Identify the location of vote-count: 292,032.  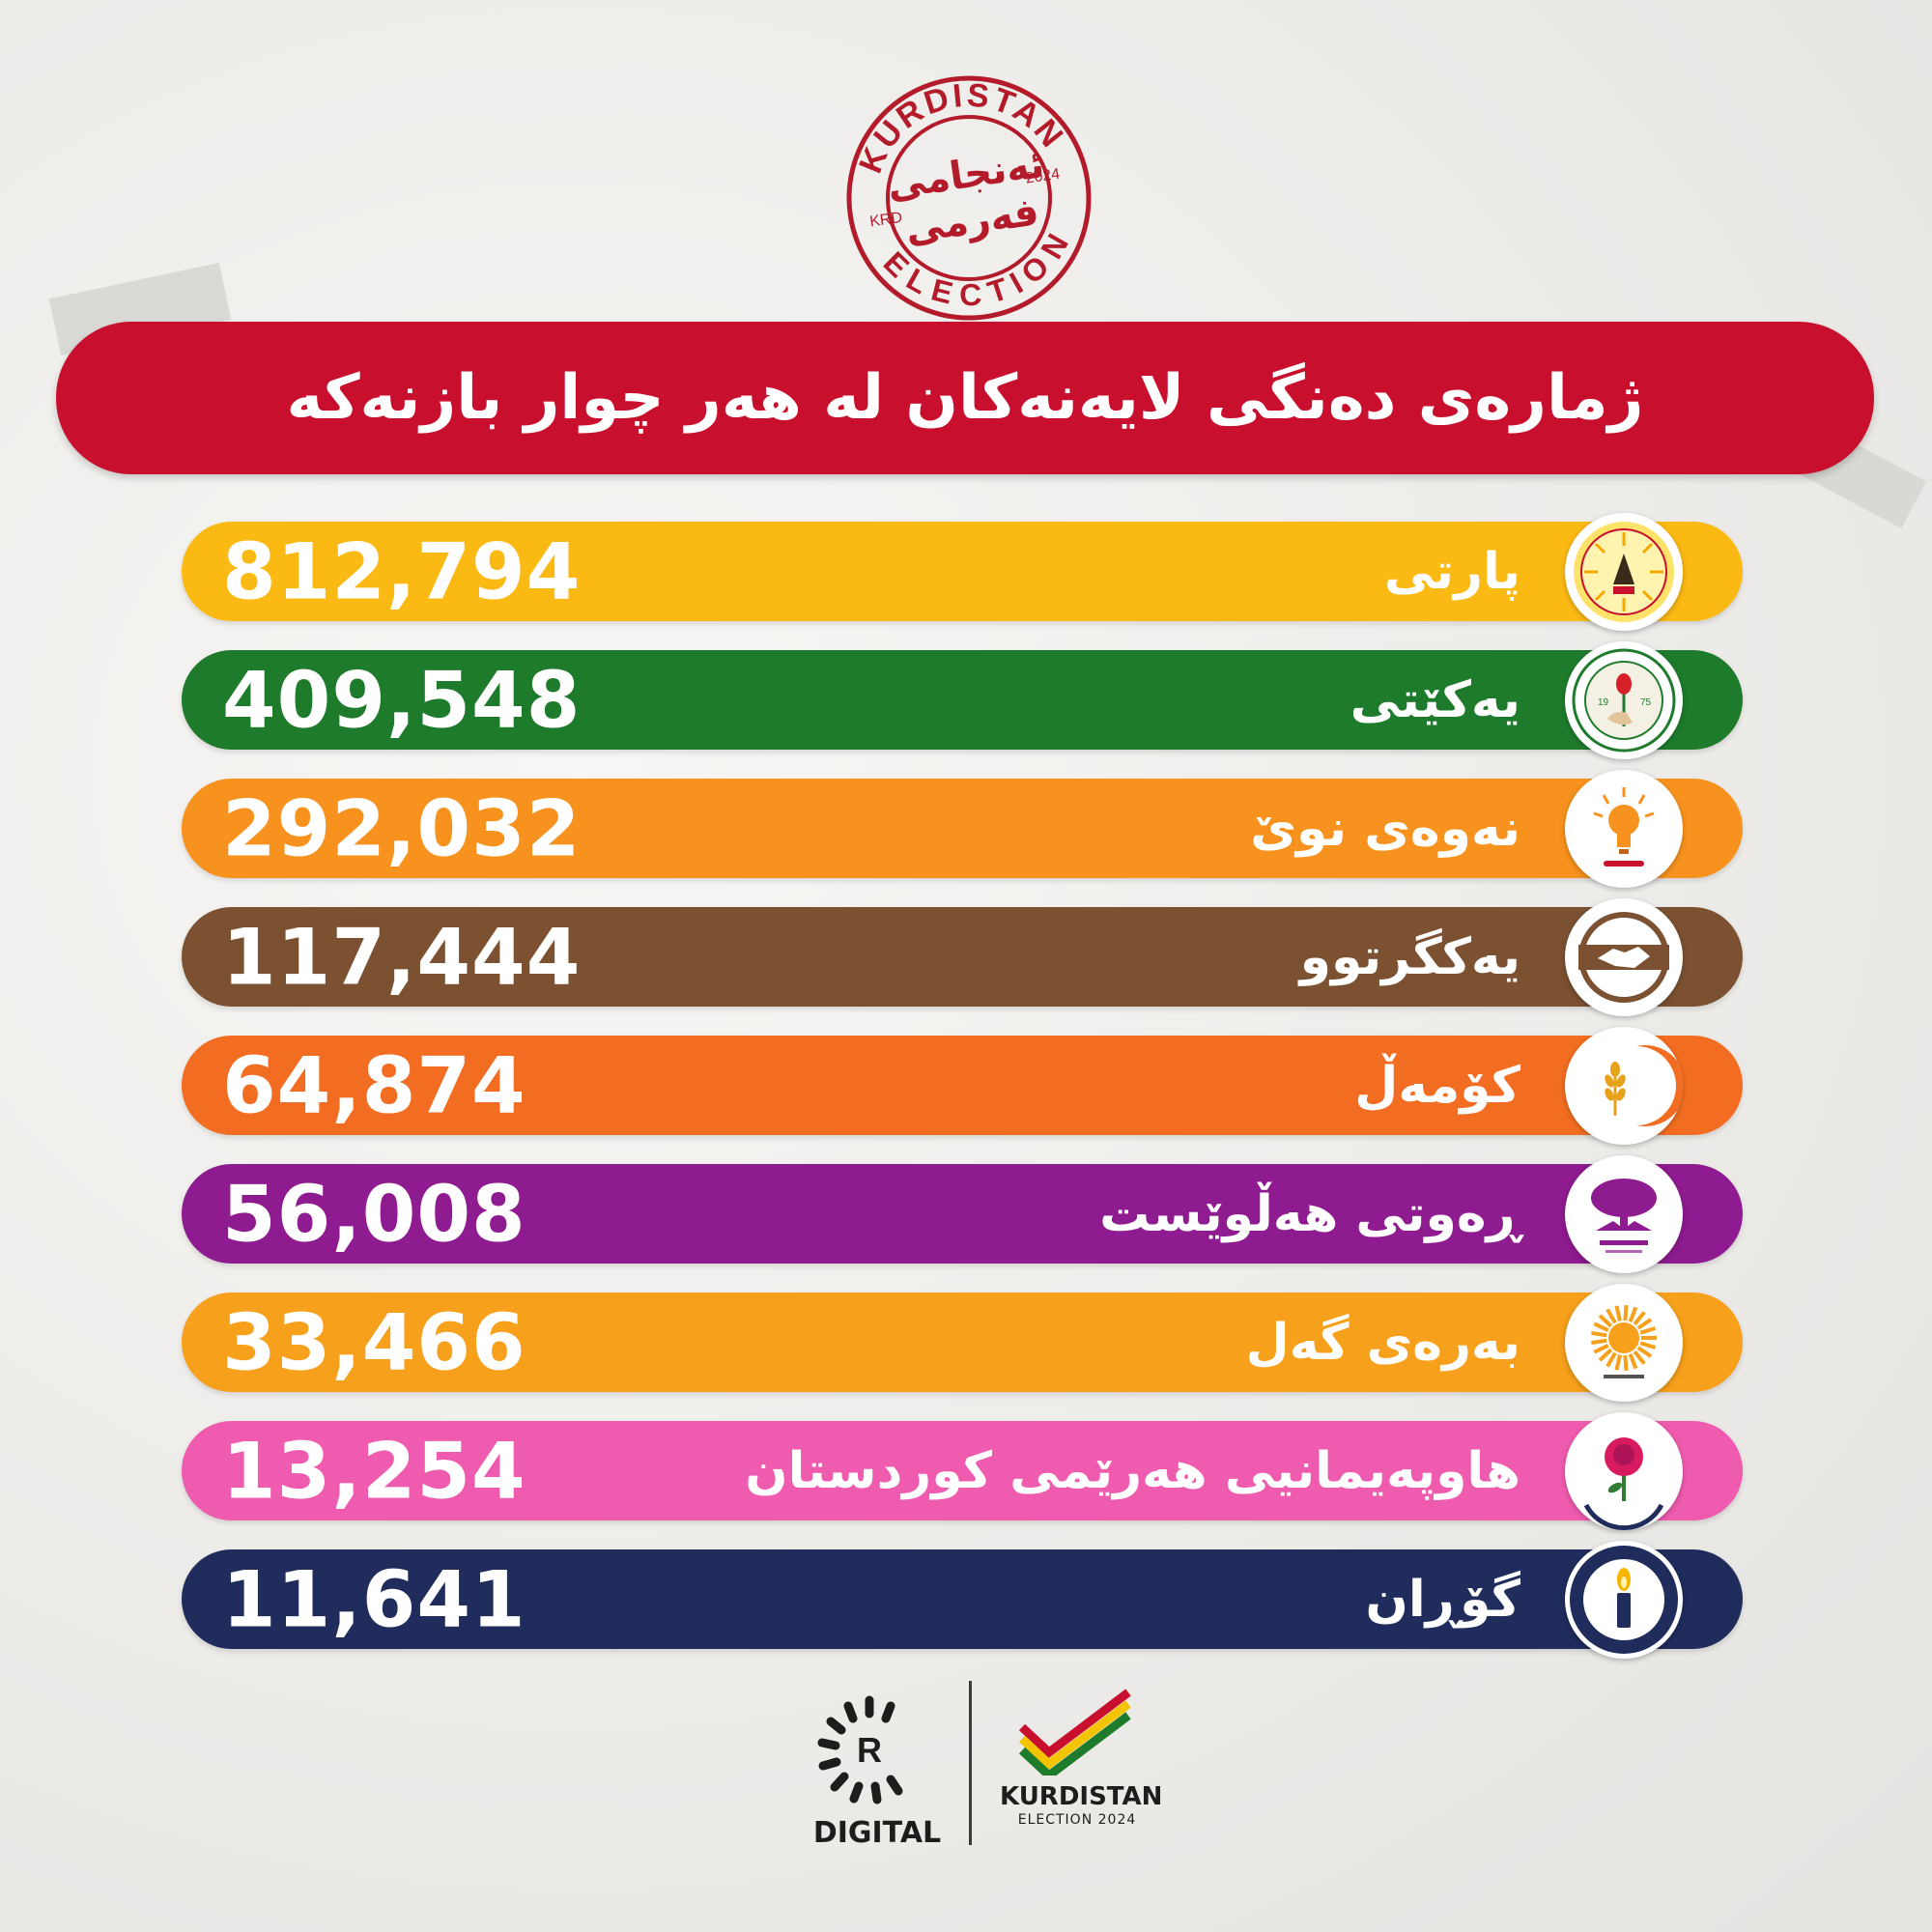
(402, 828).